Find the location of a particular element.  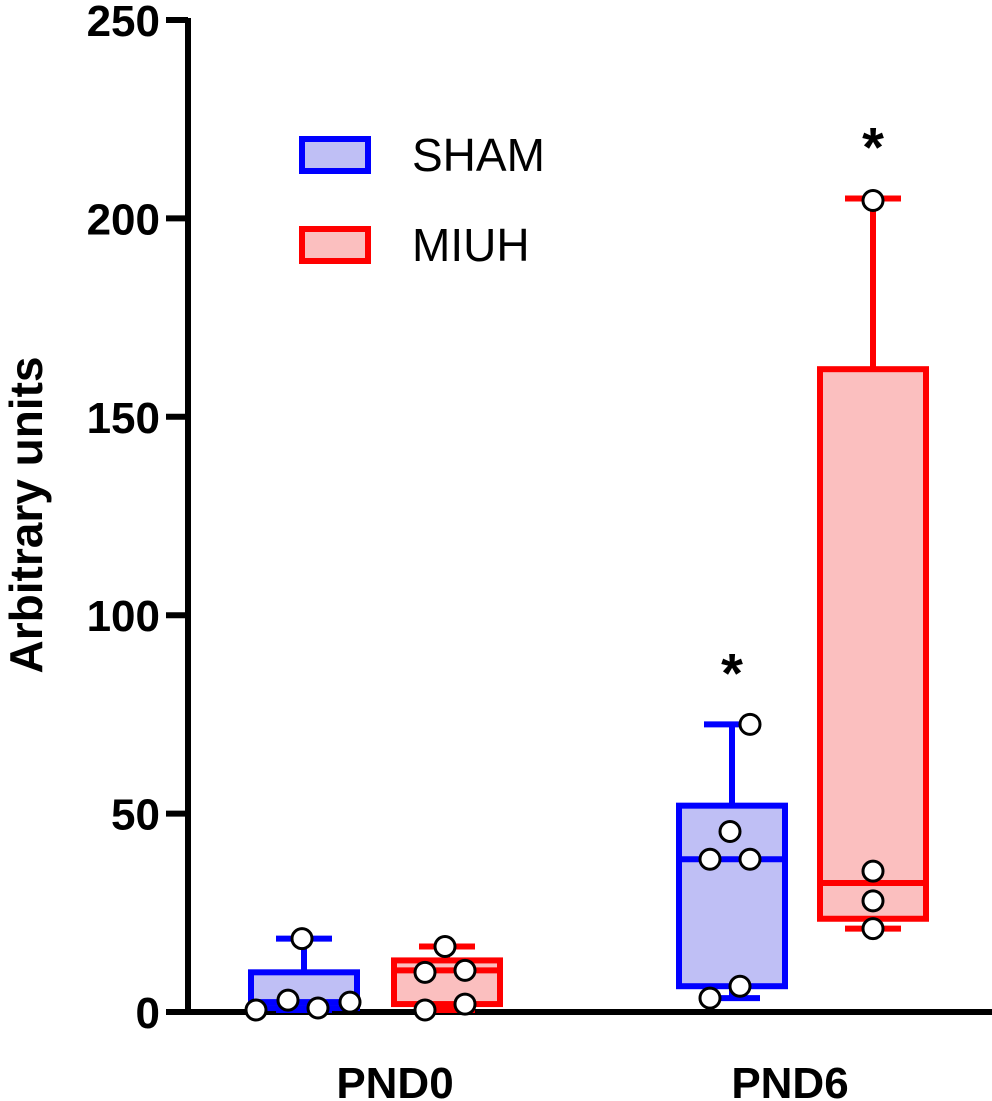

y-tick-label: 200 is located at coordinates (123, 219).